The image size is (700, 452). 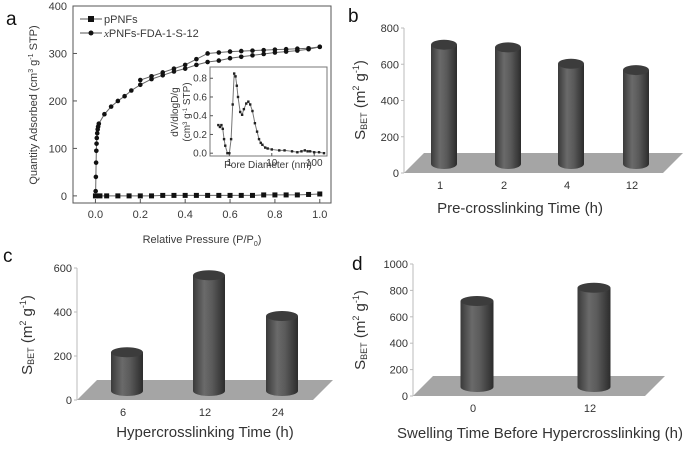 I want to click on series-line, so click(x=207, y=195).